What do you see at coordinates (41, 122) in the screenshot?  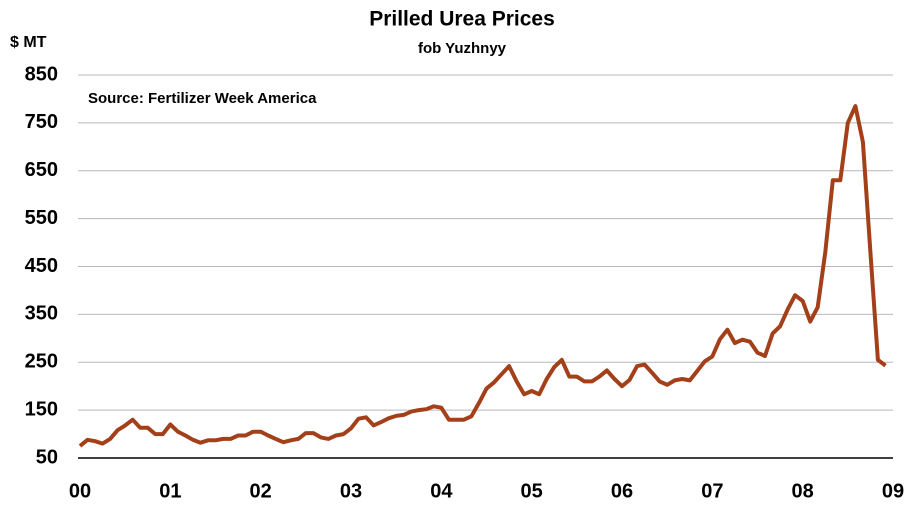 I see `y-tick-label: 750` at bounding box center [41, 122].